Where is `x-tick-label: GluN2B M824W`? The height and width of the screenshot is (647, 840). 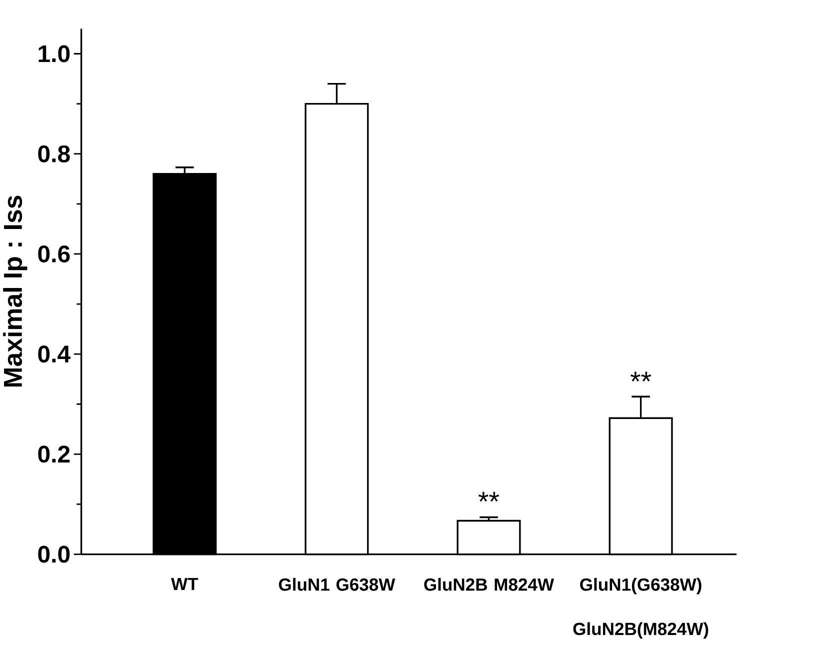
x-tick-label: GluN2B M824W is located at coordinates (489, 584).